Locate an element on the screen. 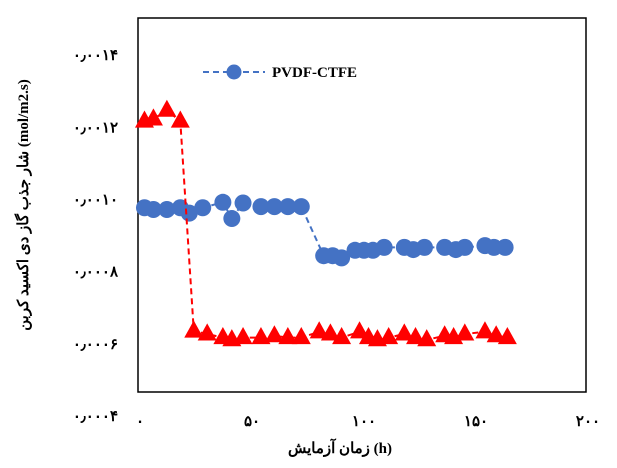 This screenshot has width=617, height=468. y-axis-tick-labels: ۰٫۰۰۰۴ ۰٫۰۰۰۶ ۰٫۰۰۰۸ ۰٫۰۰۱۰ ۰٫۰۰۱۲ ۰٫۰۰۱۴ is located at coordinates (96, 236).